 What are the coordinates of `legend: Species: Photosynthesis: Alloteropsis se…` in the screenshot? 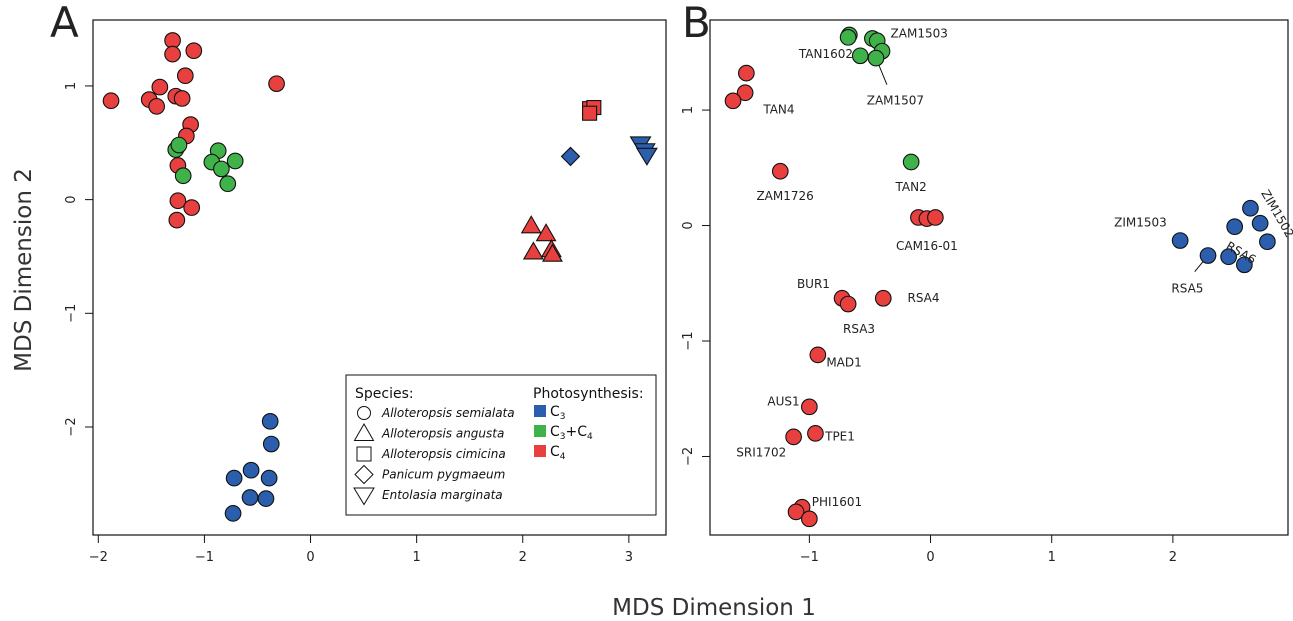 It's located at (501, 445).